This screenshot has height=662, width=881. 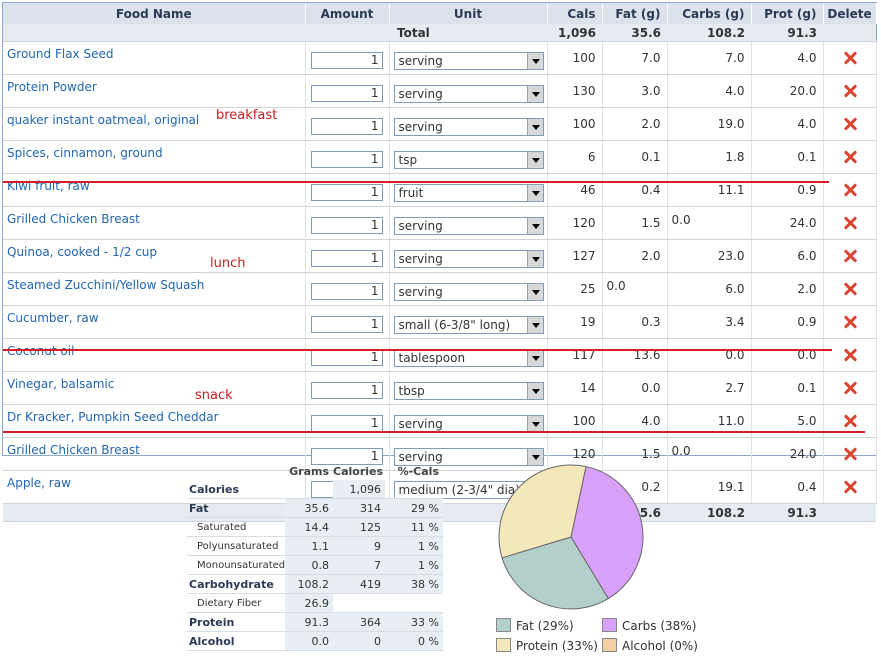 What do you see at coordinates (53, 318) in the screenshot?
I see `food-name-link: Cucumber, raw` at bounding box center [53, 318].